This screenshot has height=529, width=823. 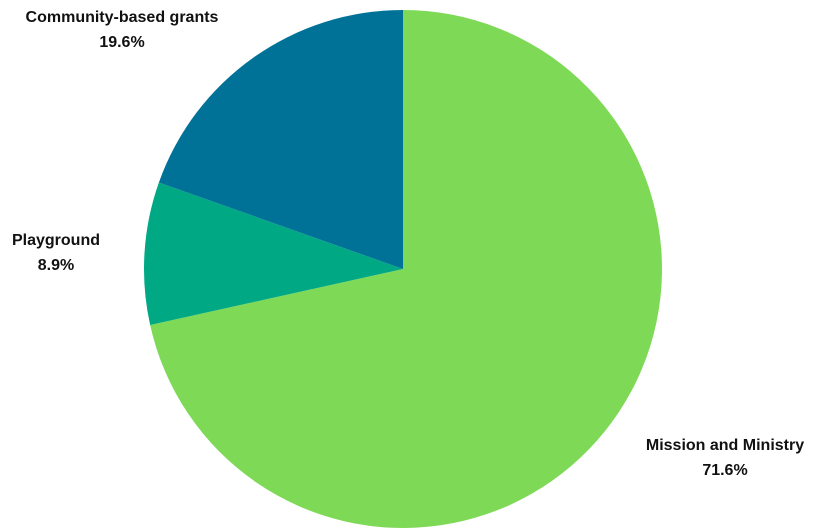 I want to click on slice-label-name: Mission and Ministry, so click(x=725, y=445).